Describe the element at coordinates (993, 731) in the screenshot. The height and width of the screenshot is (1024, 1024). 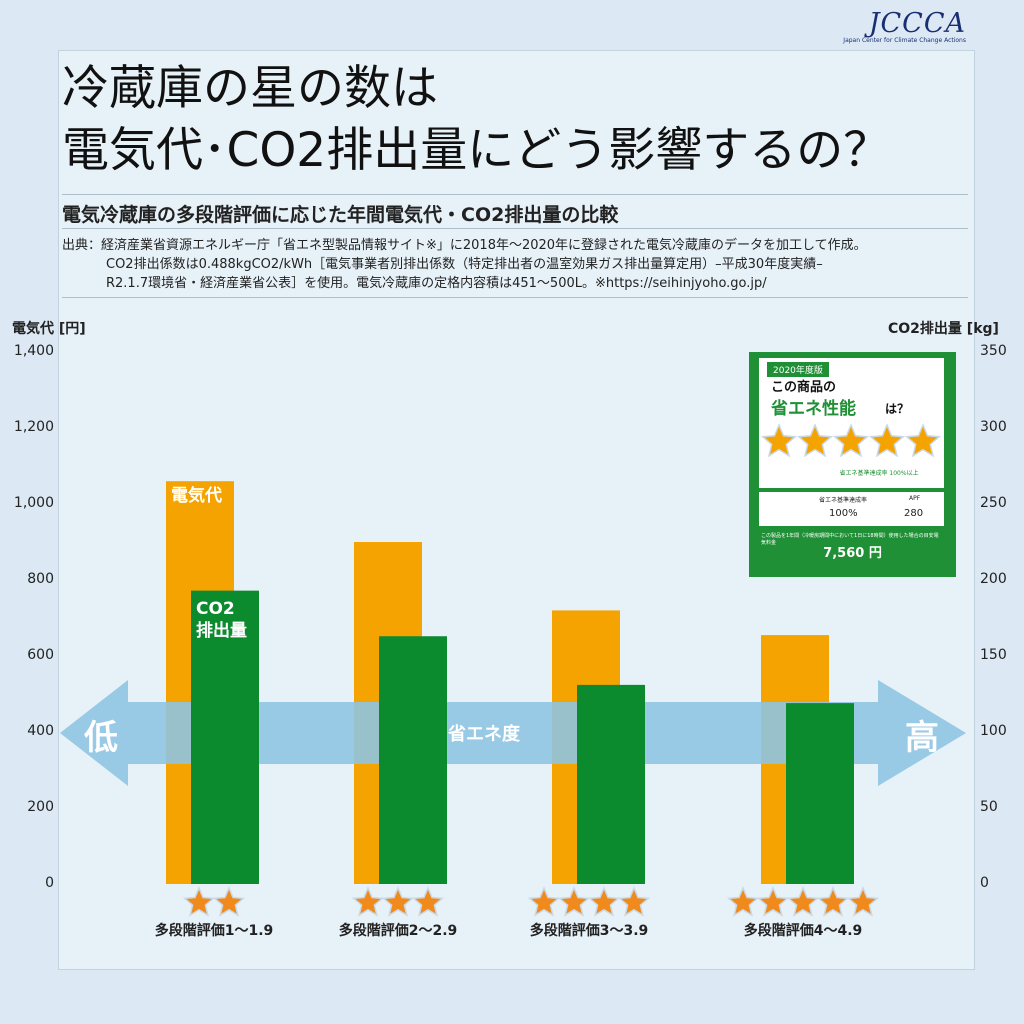
I see `y-right-tick-label: 100` at that location.